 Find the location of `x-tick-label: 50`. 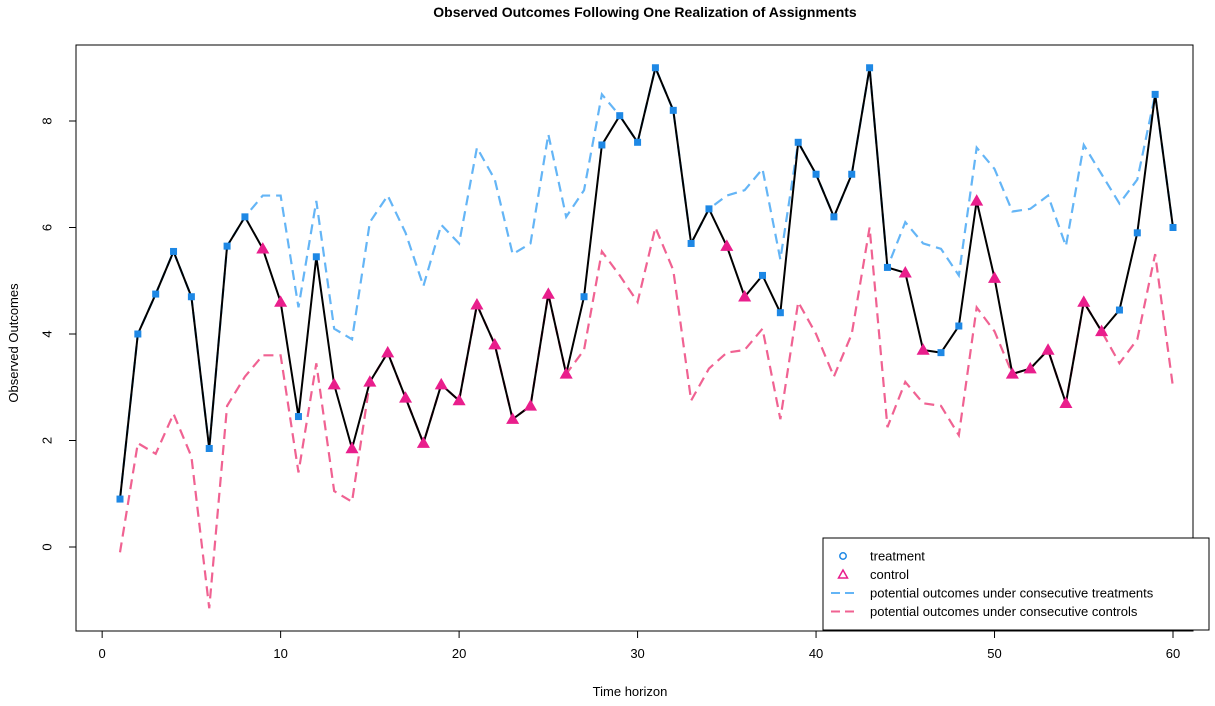

x-tick-label: 50 is located at coordinates (994, 653).